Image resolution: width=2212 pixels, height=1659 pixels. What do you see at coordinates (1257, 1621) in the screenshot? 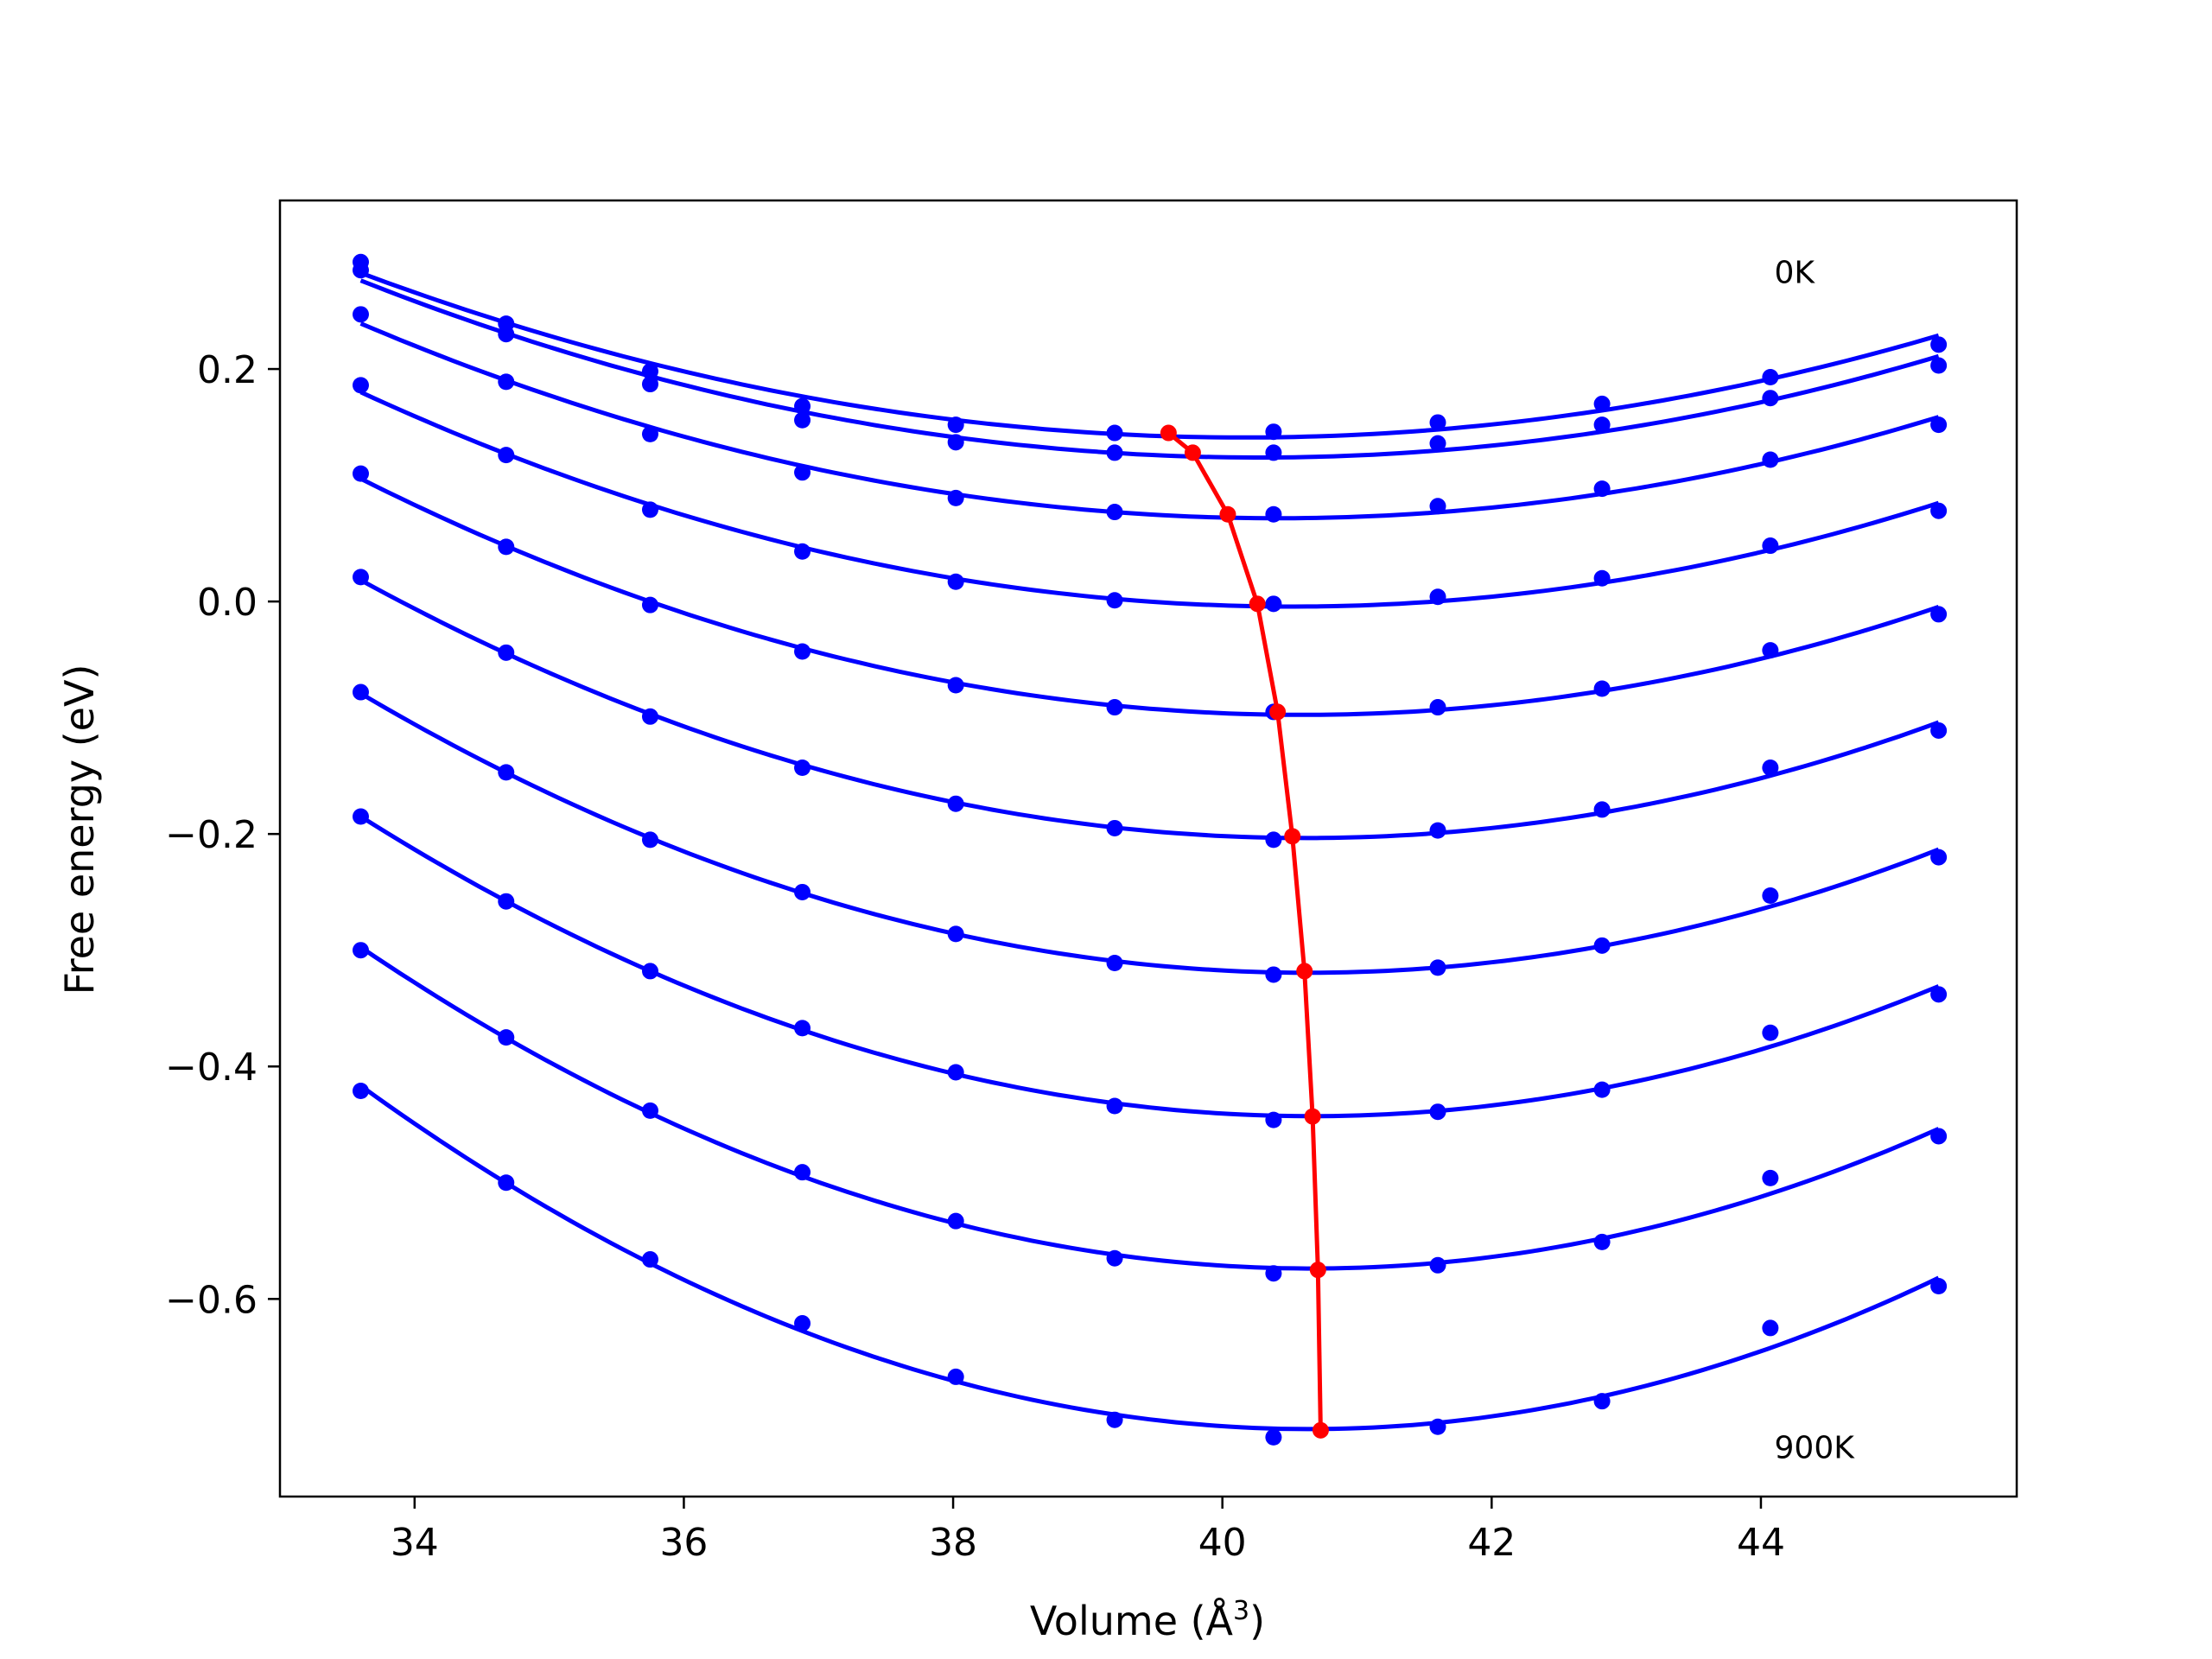
I see `x-axis-label-close: )` at bounding box center [1257, 1621].